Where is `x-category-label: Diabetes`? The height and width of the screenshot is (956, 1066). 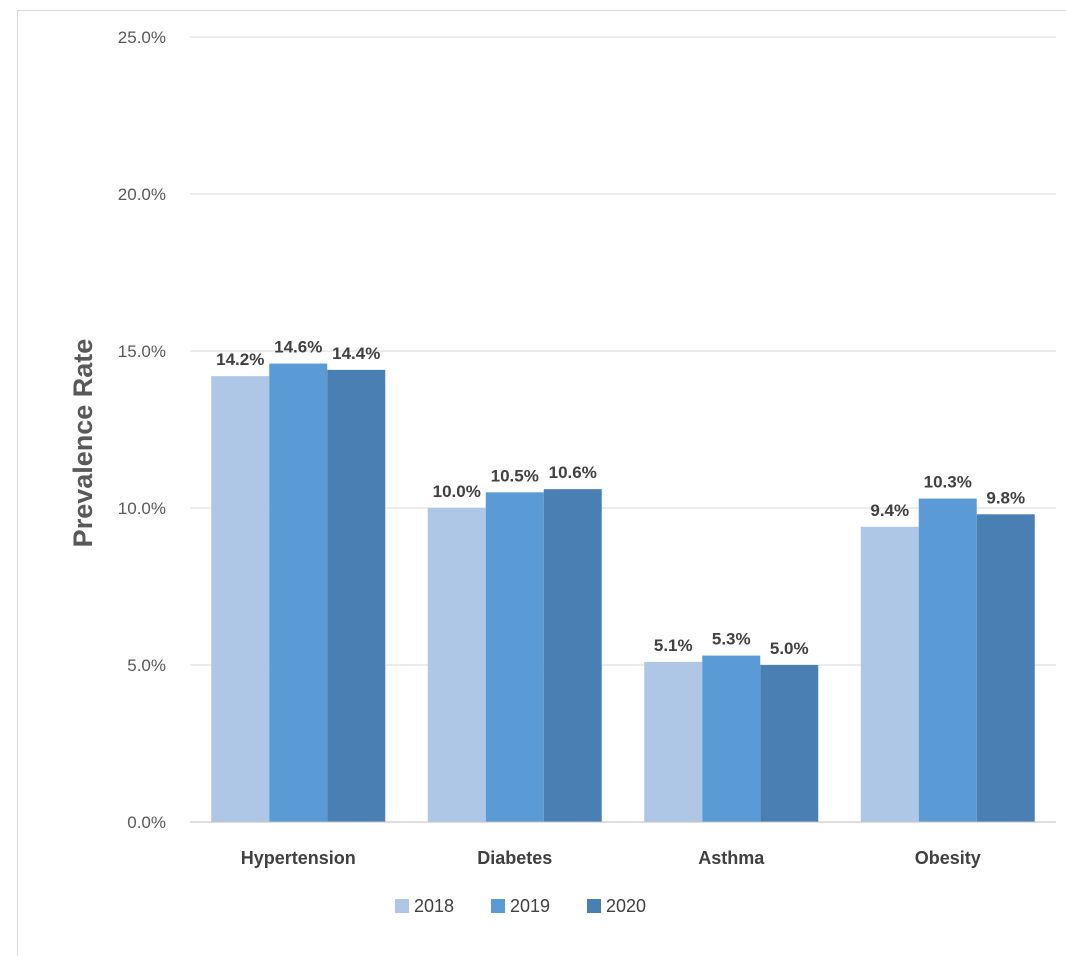 x-category-label: Diabetes is located at coordinates (514, 858).